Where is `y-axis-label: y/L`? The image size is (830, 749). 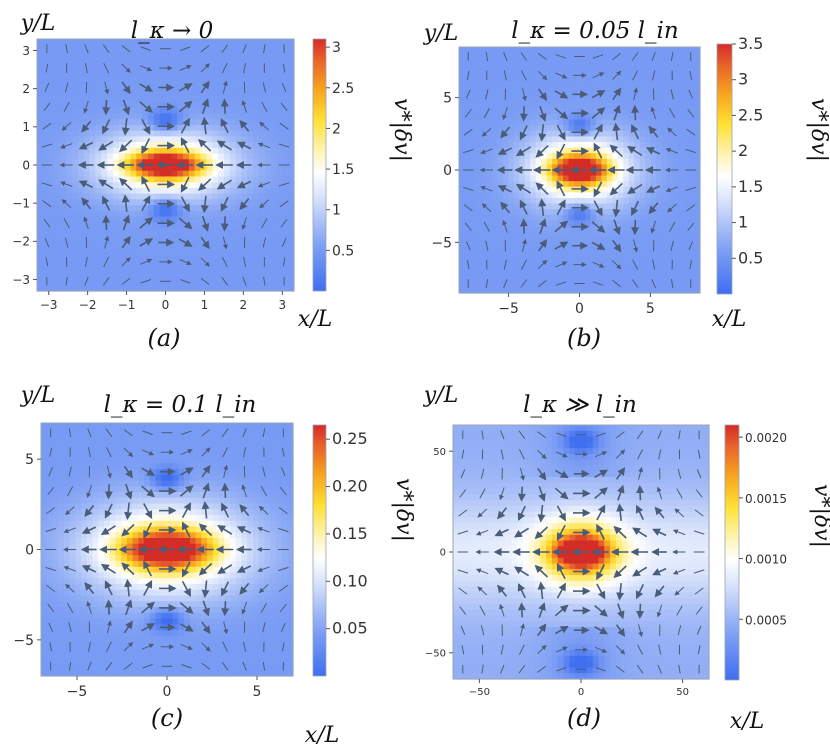 y-axis-label: y/L is located at coordinates (440, 33).